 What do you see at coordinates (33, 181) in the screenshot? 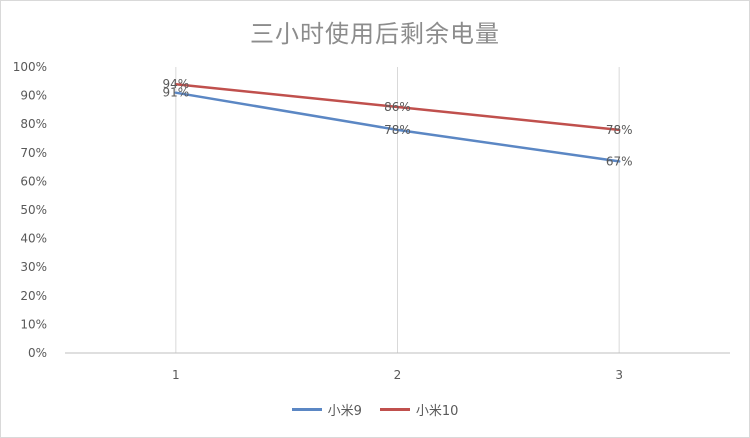
I see `y-tick-label: 60%` at bounding box center [33, 181].